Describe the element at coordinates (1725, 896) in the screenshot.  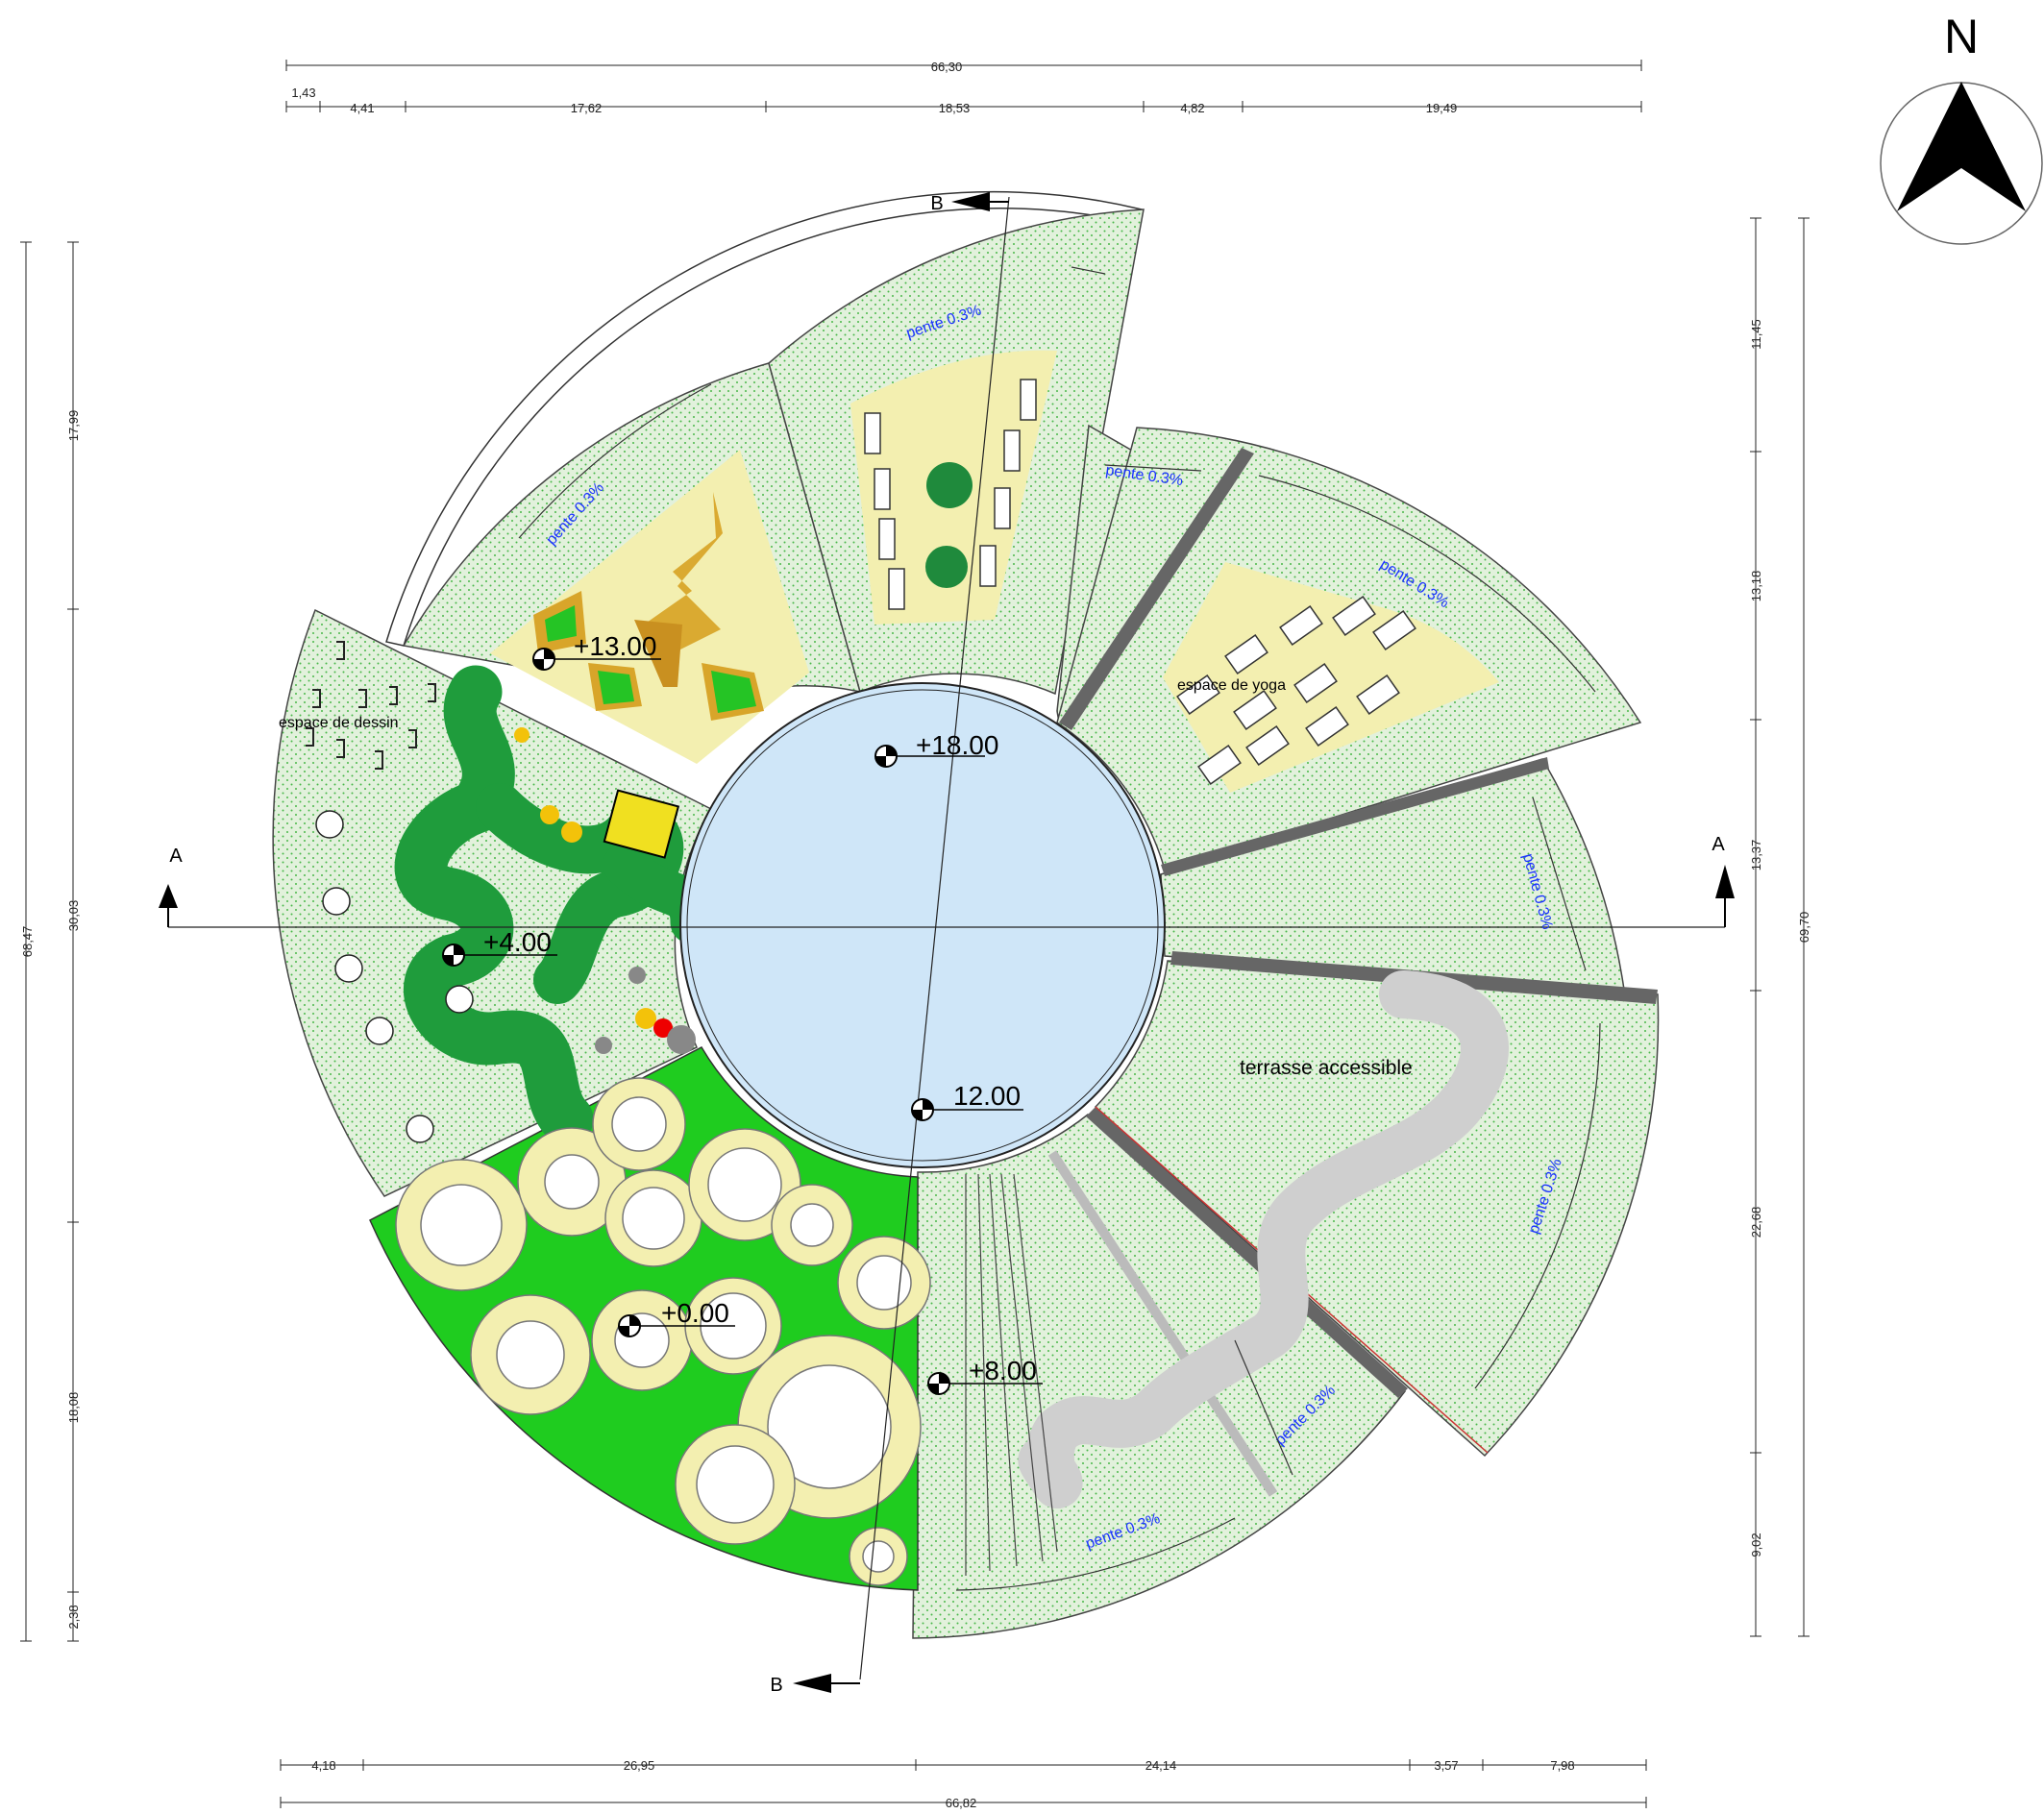
I see `section-arrow-a-right-icon` at that location.